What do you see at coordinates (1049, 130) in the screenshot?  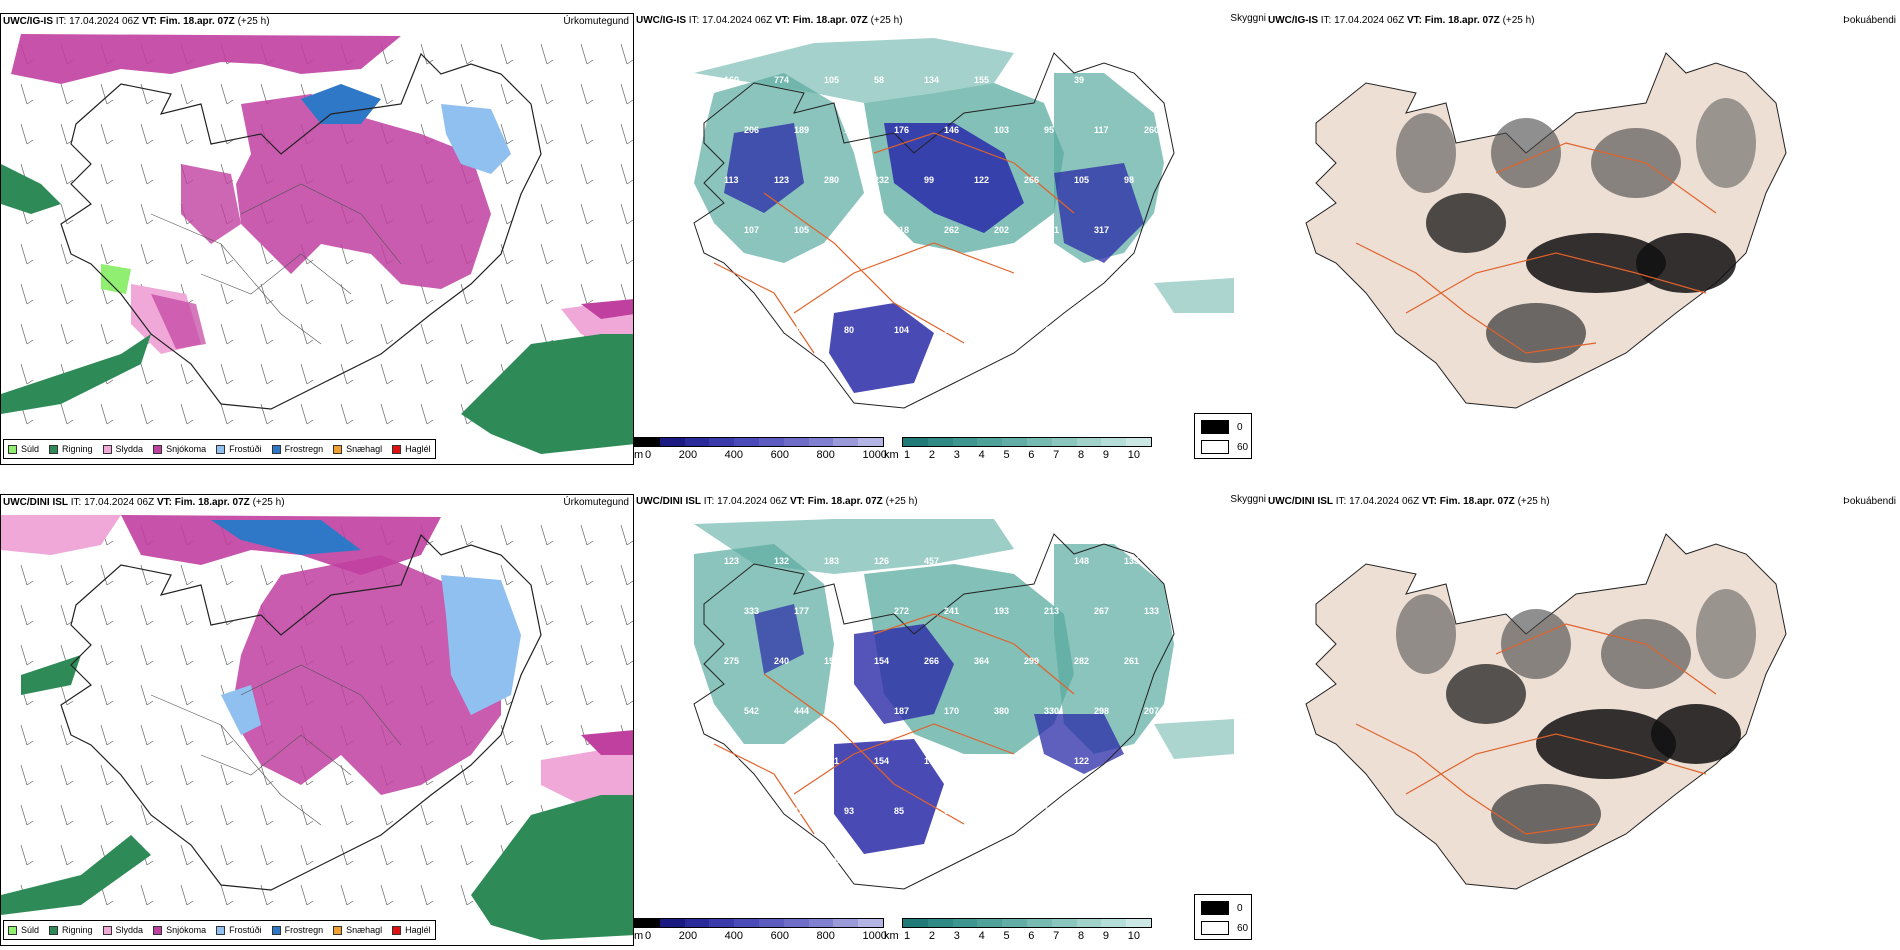 I see `cloud-base-label: 95` at bounding box center [1049, 130].